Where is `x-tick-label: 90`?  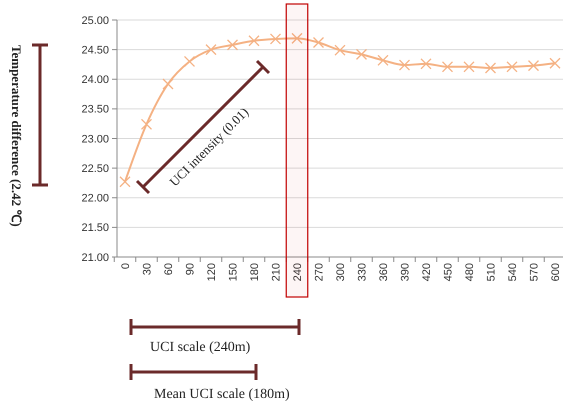 x-tick-label: 90 is located at coordinates (190, 269).